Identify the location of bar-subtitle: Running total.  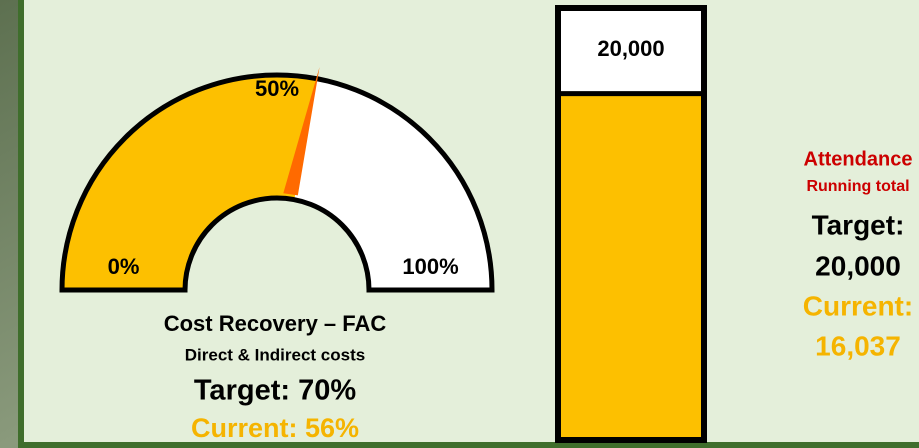
(857, 186).